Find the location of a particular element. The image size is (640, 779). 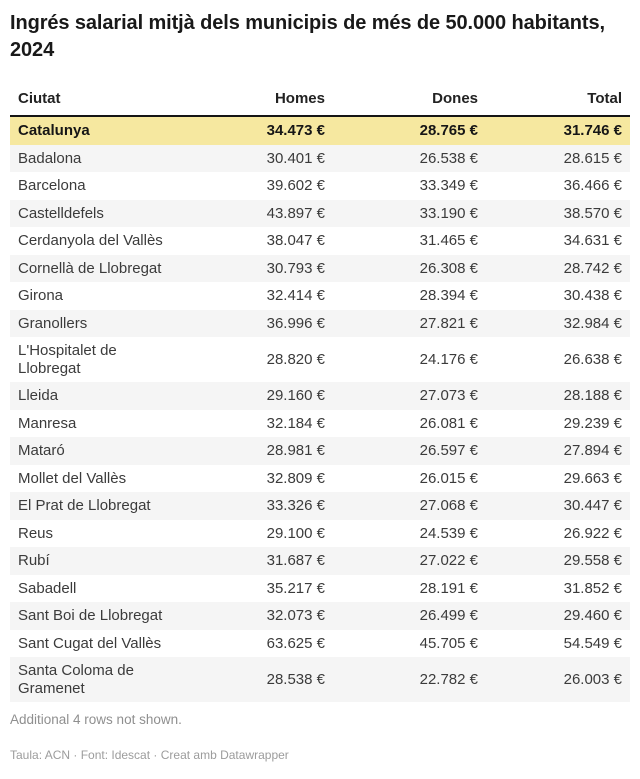

cell-dones: 24.176 € is located at coordinates (448, 359).